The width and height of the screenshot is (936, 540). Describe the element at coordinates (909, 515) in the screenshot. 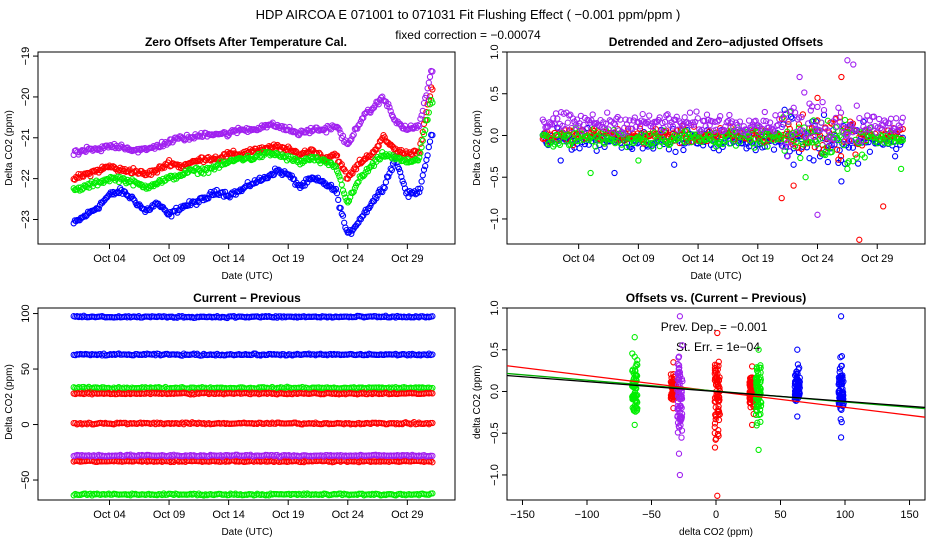

I see `x-tick-label: 150` at that location.